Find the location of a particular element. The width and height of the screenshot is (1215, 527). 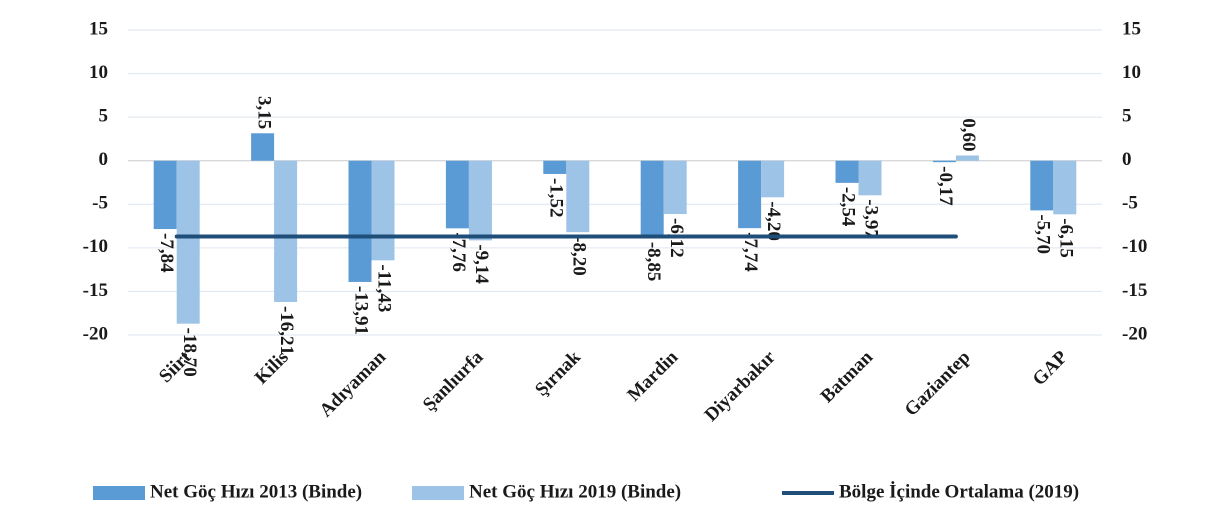

y-tick-label: -20 is located at coordinates (95, 333).